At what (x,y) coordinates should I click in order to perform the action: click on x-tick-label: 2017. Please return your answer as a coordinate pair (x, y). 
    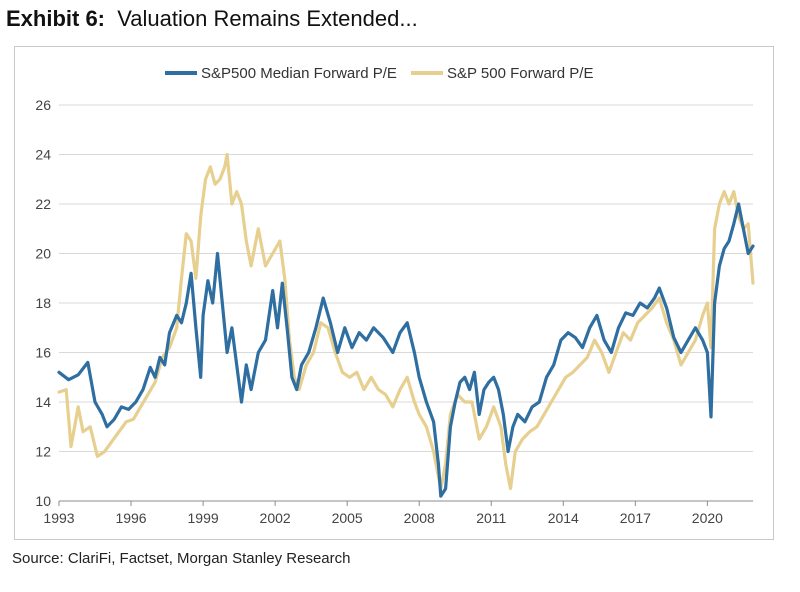
    Looking at the image, I should click on (635, 518).